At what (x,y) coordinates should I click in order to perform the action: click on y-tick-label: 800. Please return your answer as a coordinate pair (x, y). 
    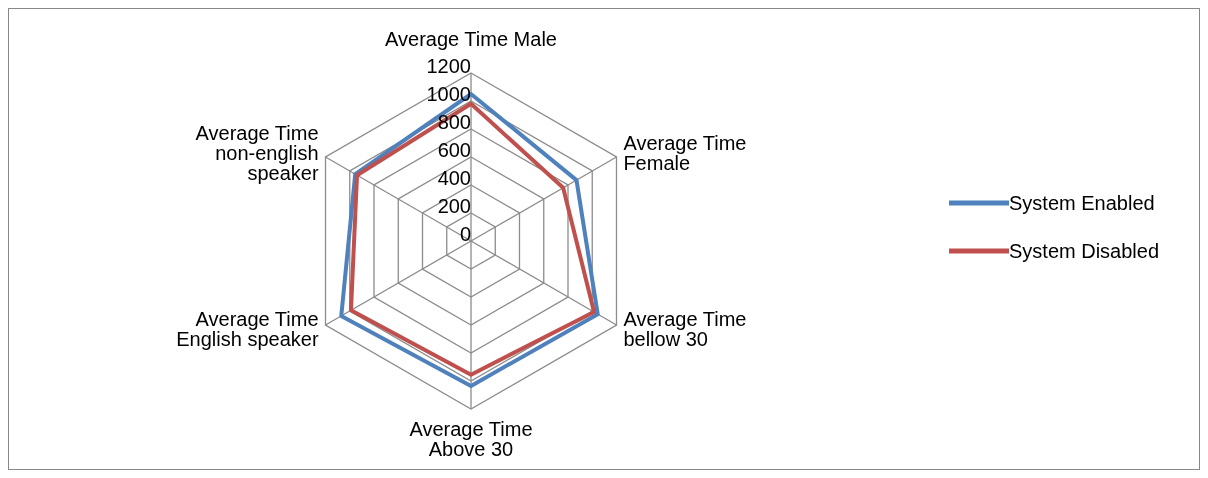
    Looking at the image, I should click on (454, 122).